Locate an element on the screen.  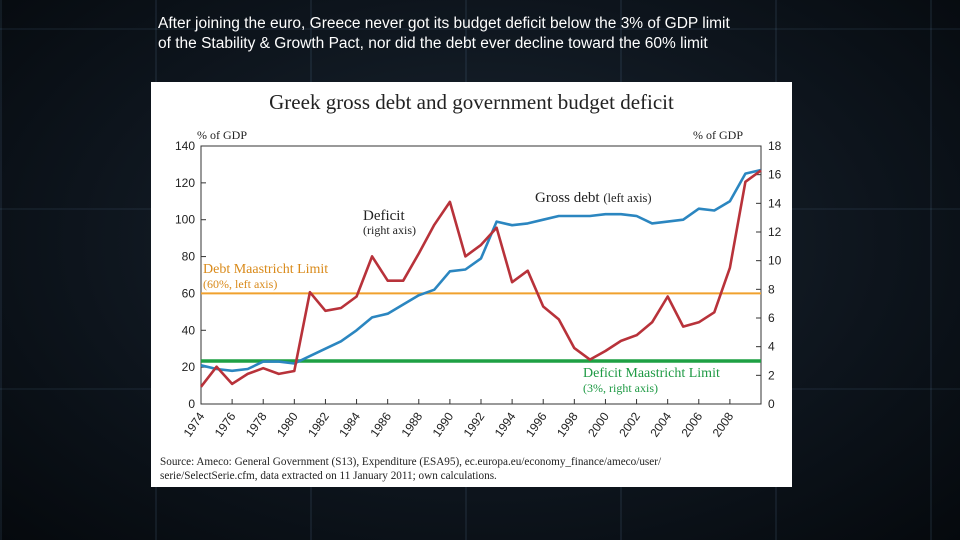
left-tick-label: 140 is located at coordinates (185, 146).